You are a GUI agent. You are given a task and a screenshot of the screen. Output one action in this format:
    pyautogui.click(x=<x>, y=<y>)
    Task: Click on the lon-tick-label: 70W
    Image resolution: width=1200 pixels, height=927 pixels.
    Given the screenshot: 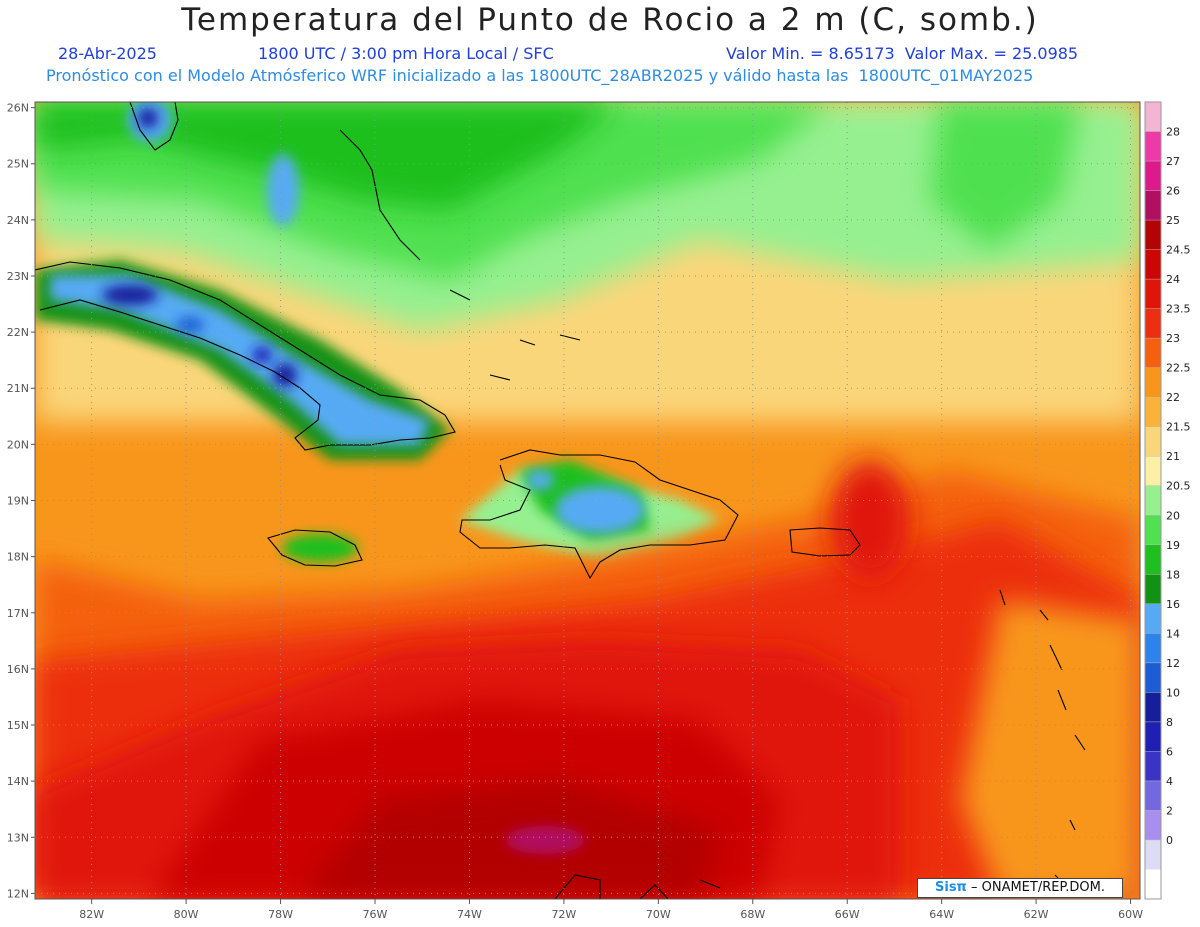 What is the action you would take?
    pyautogui.click(x=658, y=914)
    